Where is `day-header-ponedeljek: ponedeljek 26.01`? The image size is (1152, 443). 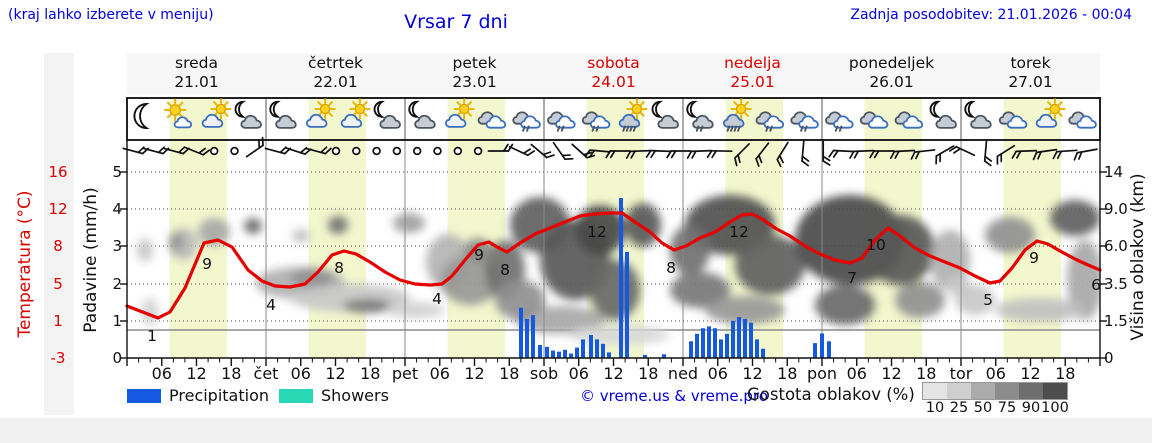
day-header-ponedeljek: ponedeljek 26.01 is located at coordinates (891, 73).